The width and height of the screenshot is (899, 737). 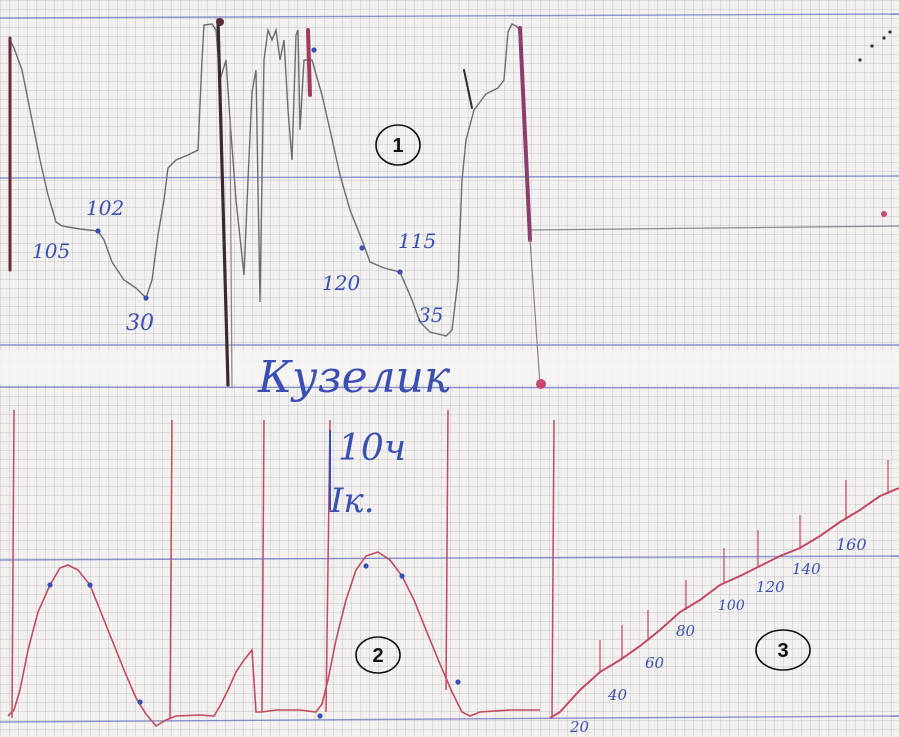 I want to click on ramp-label-80: 80, so click(x=686, y=631).